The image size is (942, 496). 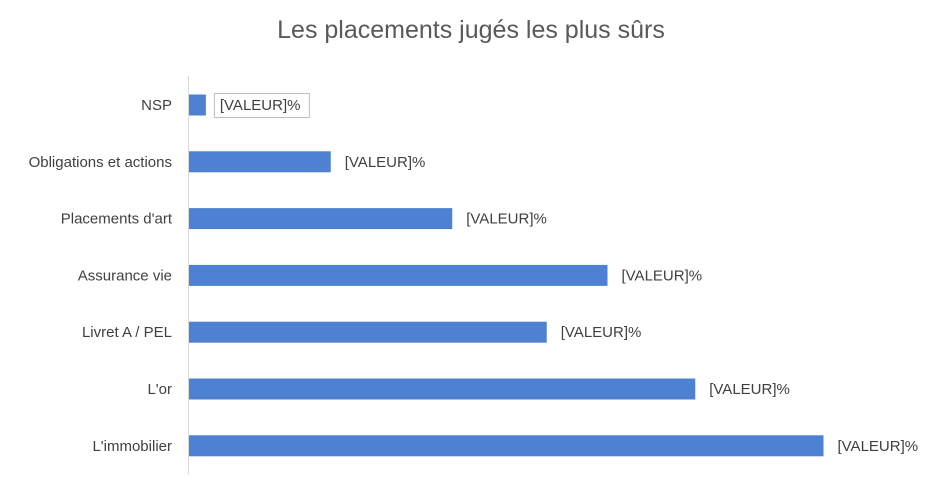 What do you see at coordinates (117, 219) in the screenshot?
I see `category-label-2: Placements d'art` at bounding box center [117, 219].